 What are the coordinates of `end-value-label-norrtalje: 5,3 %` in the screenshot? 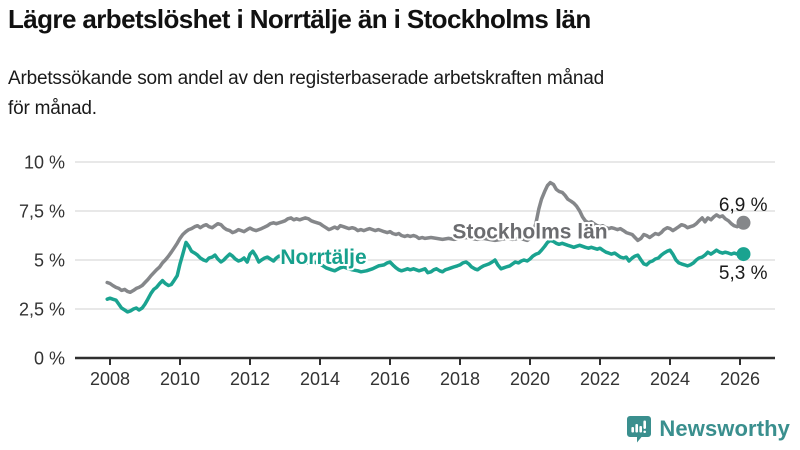 It's located at (743, 273).